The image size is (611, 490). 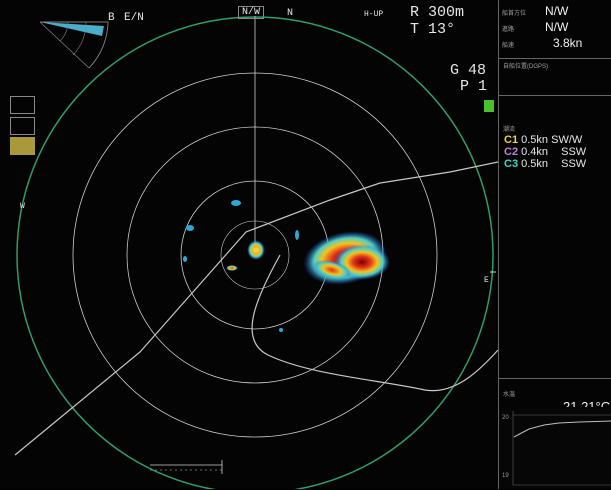 I want to click on north-label: N, so click(x=290, y=13).